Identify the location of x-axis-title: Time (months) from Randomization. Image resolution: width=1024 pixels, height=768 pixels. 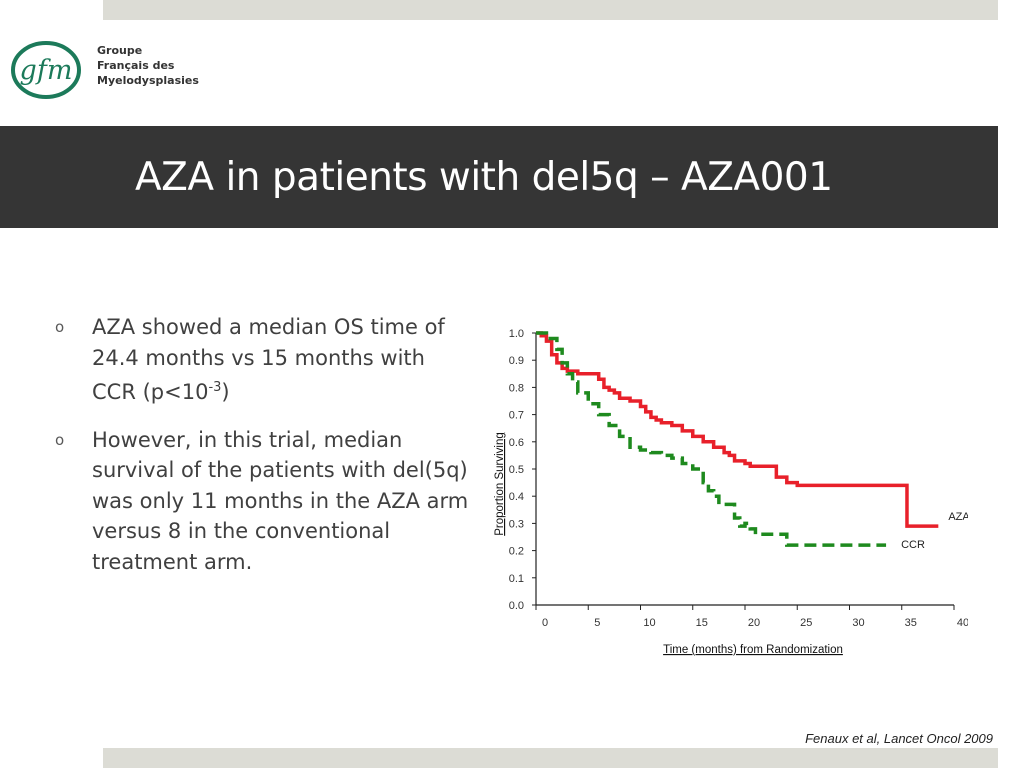
(753, 650).